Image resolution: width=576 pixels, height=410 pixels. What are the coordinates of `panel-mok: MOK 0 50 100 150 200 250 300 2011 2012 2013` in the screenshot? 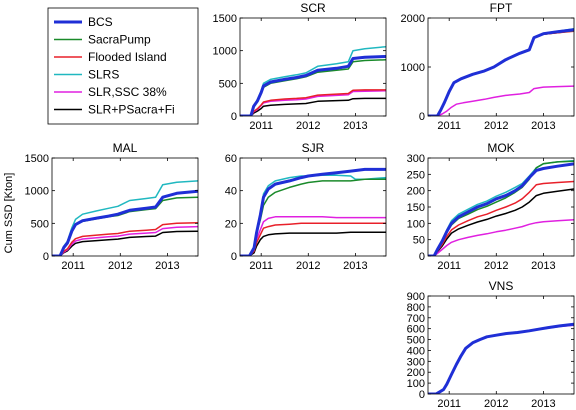 It's located at (491, 206).